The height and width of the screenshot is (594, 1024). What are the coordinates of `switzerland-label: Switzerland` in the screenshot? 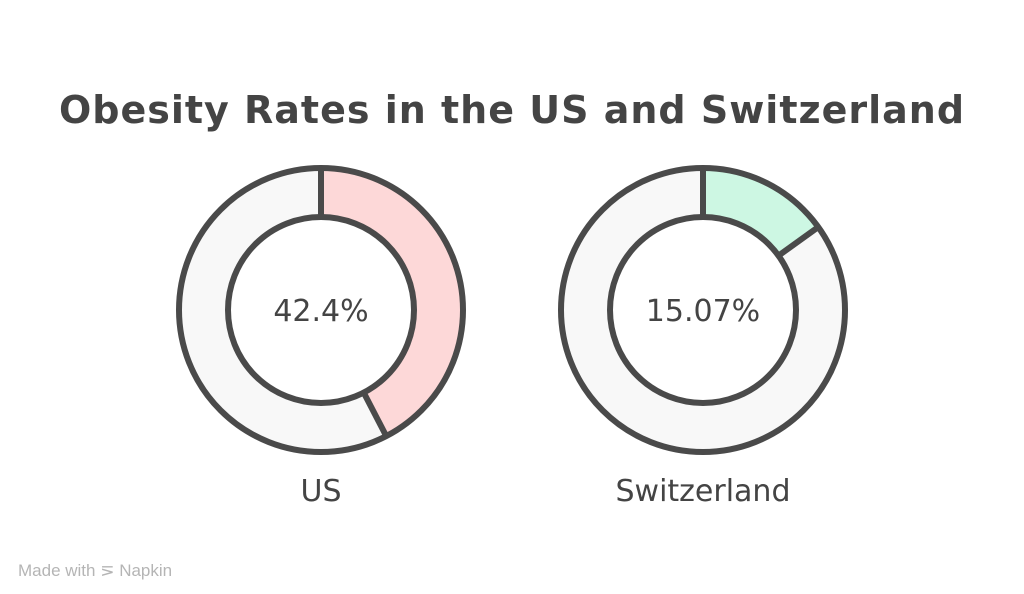 It's located at (703, 491).